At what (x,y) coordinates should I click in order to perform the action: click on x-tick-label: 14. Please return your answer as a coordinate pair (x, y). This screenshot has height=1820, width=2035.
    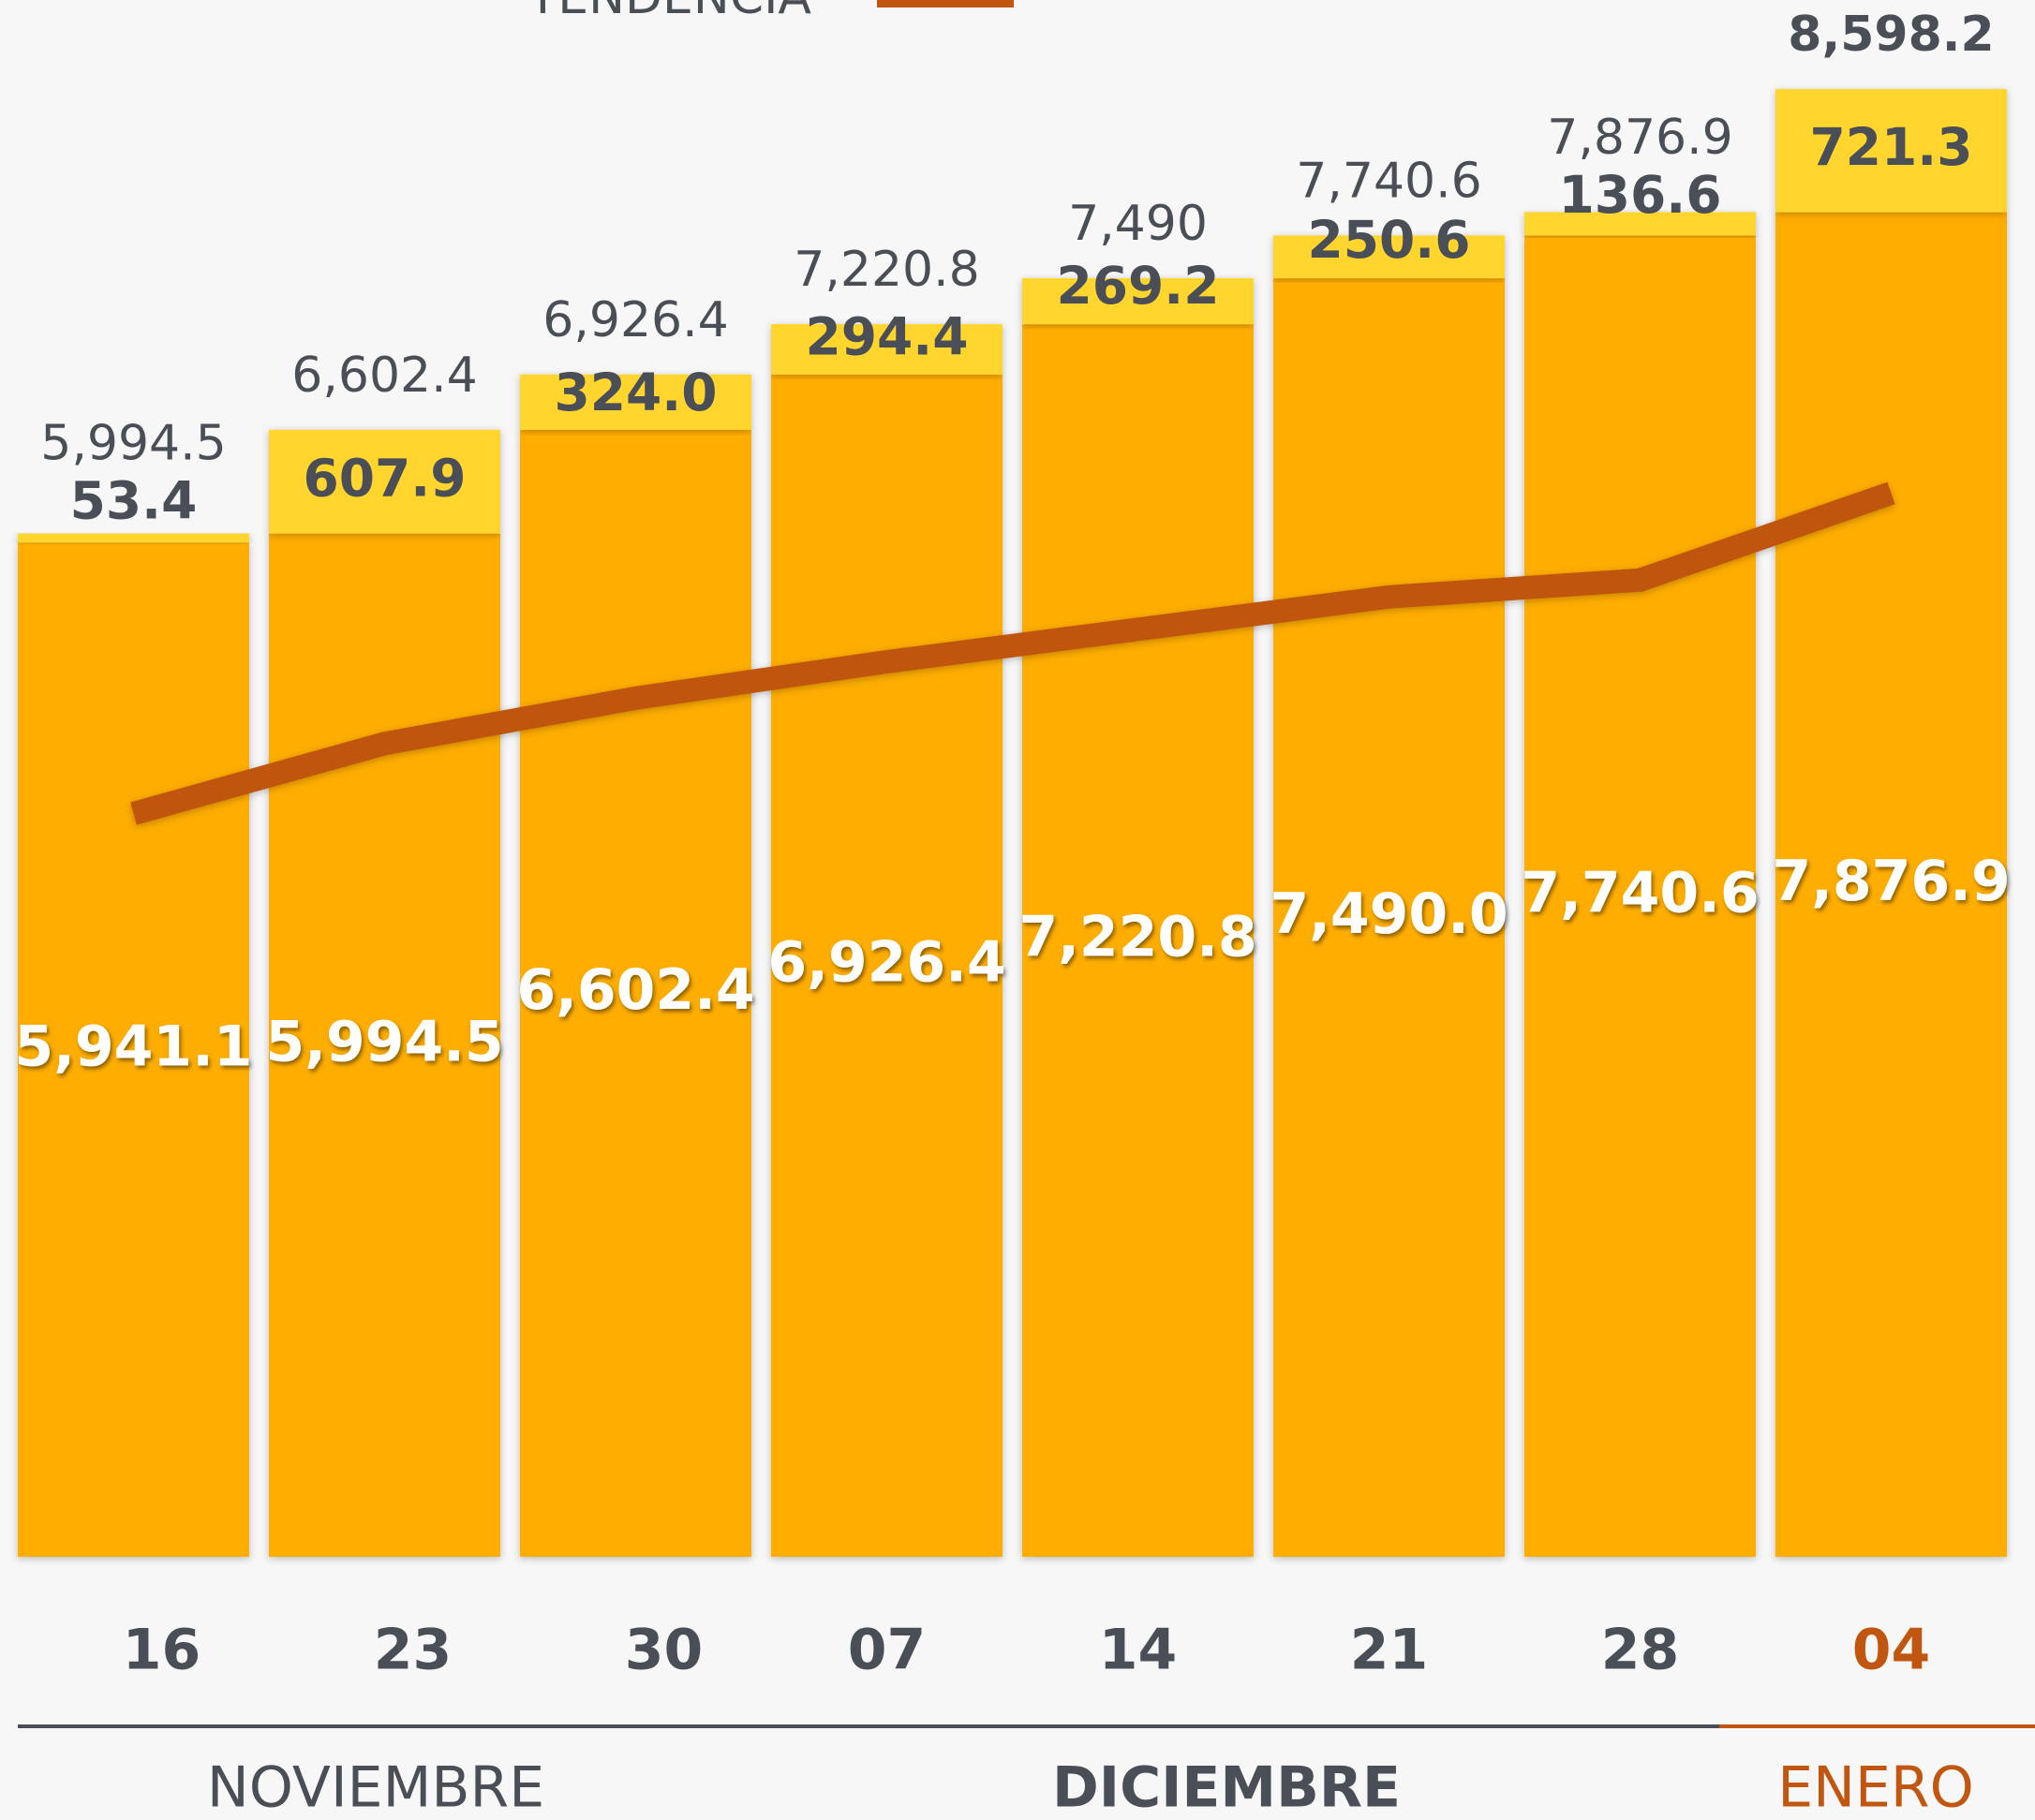
    Looking at the image, I should click on (1139, 1651).